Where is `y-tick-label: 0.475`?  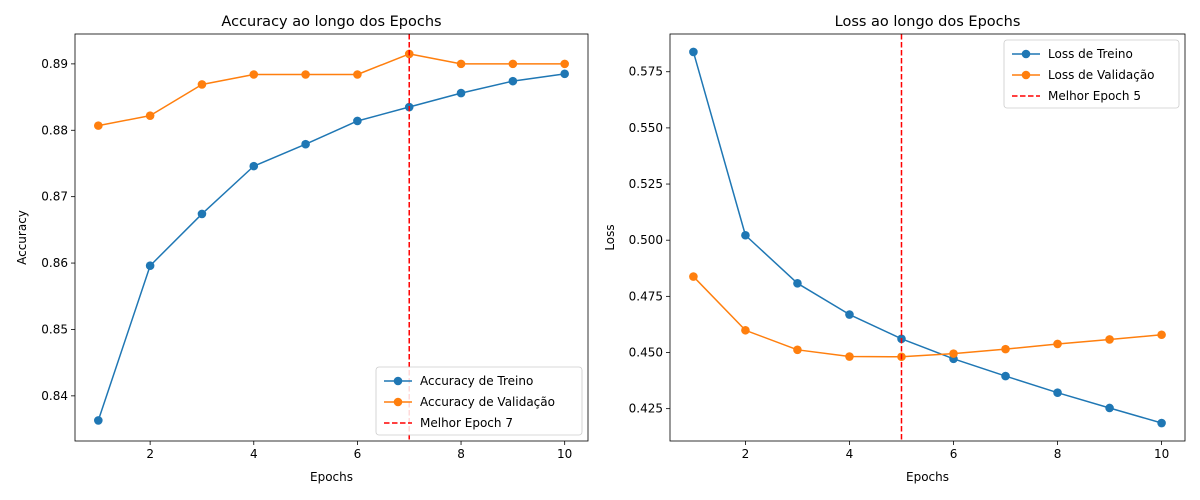
y-tick-label: 0.475 is located at coordinates (646, 296).